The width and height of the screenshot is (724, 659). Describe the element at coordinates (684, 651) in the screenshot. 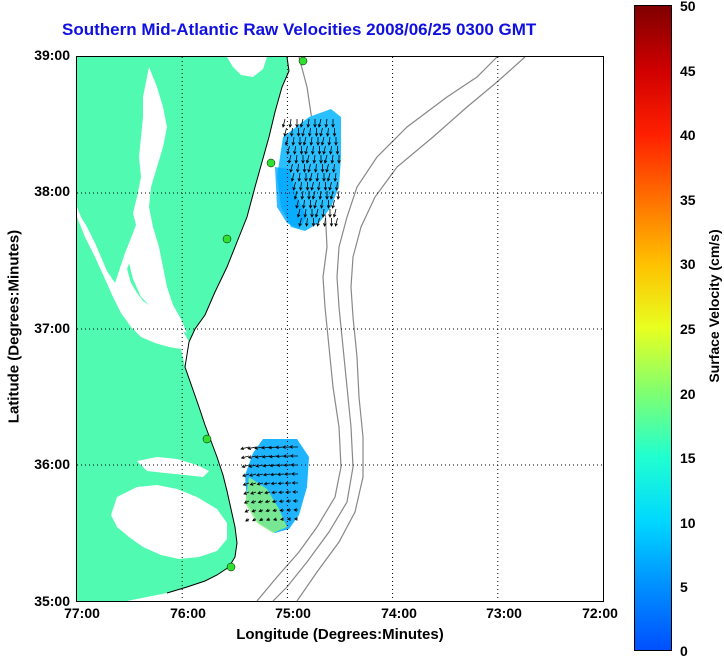

I see `colorbar-tick: 0` at that location.